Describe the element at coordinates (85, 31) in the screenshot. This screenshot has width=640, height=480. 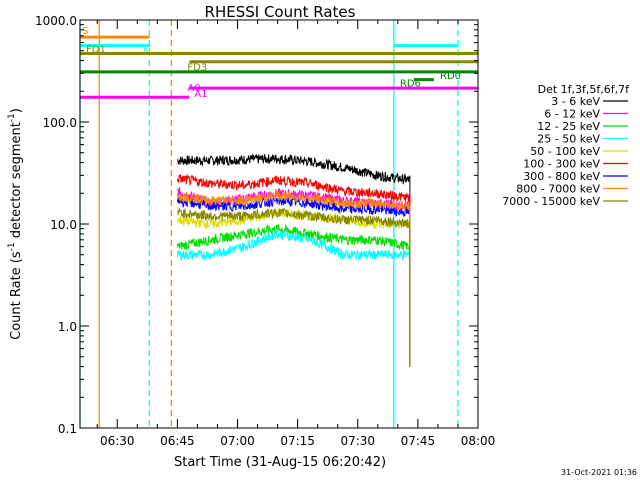
I see `state-bar-label: S` at that location.